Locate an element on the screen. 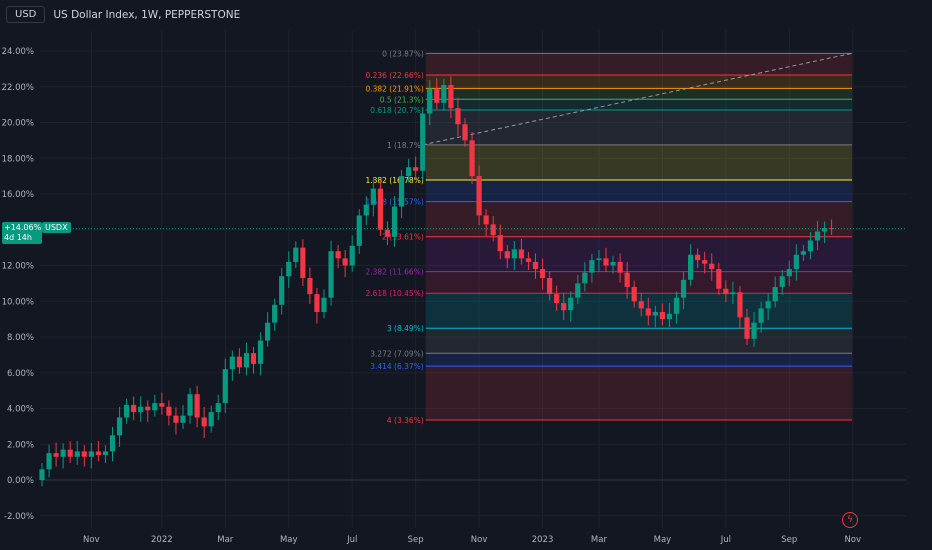  fib-level-label: 2.382 (11.66%) is located at coordinates (394, 272).